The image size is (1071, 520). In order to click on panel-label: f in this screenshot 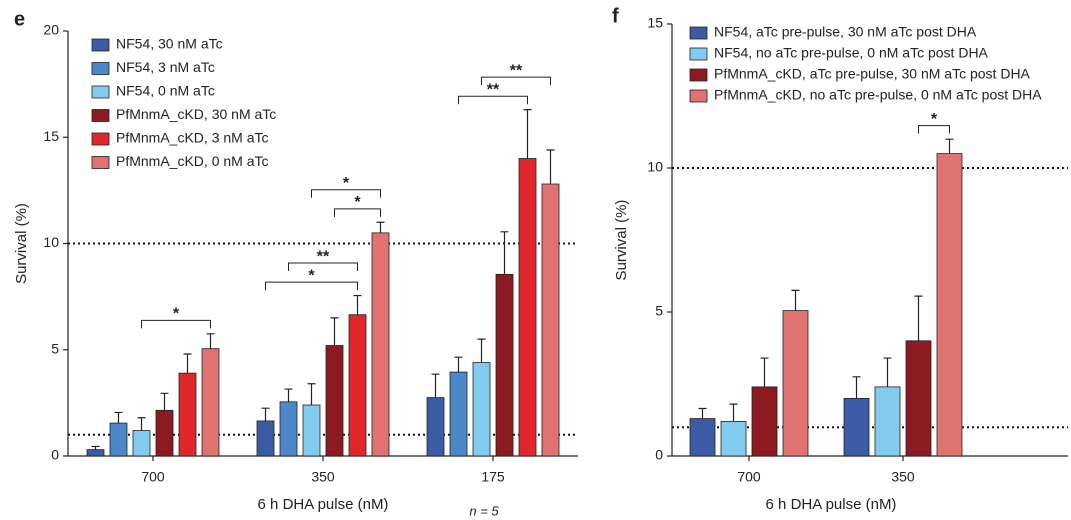, I will do `click(615, 16)`.